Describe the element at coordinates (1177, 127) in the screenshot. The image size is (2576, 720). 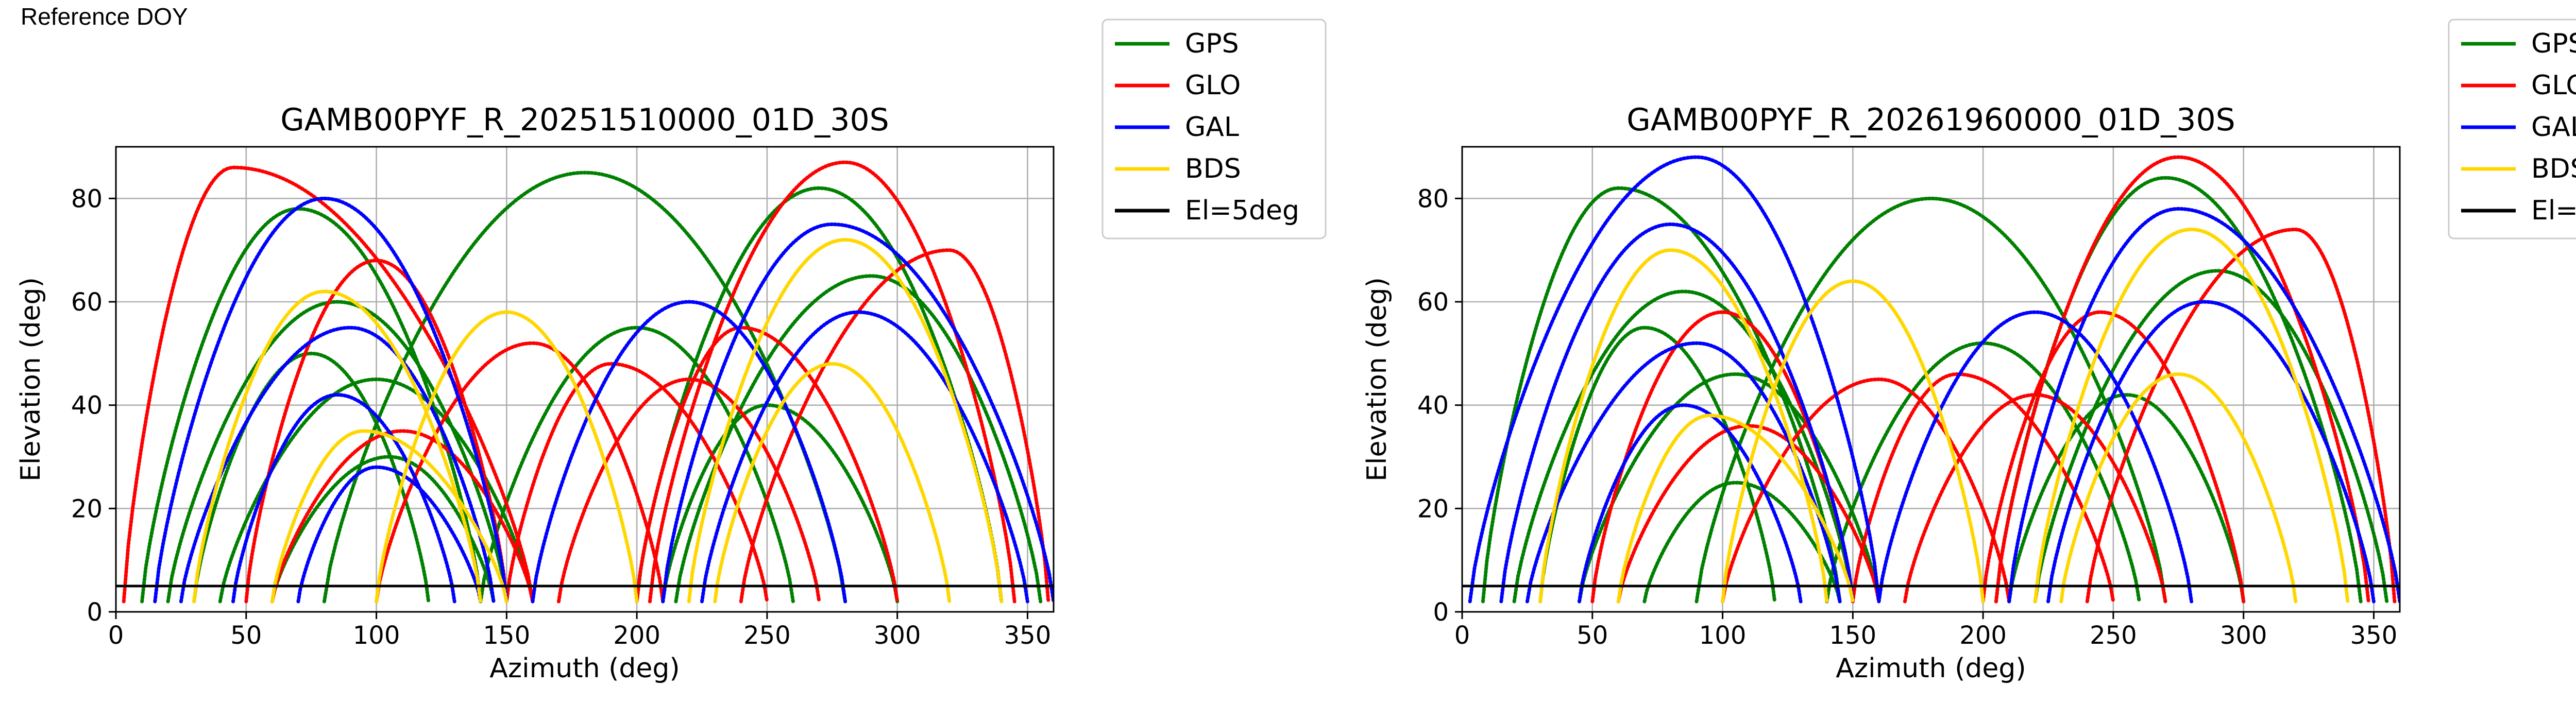
I see `legend-item-gal: GAL` at that location.